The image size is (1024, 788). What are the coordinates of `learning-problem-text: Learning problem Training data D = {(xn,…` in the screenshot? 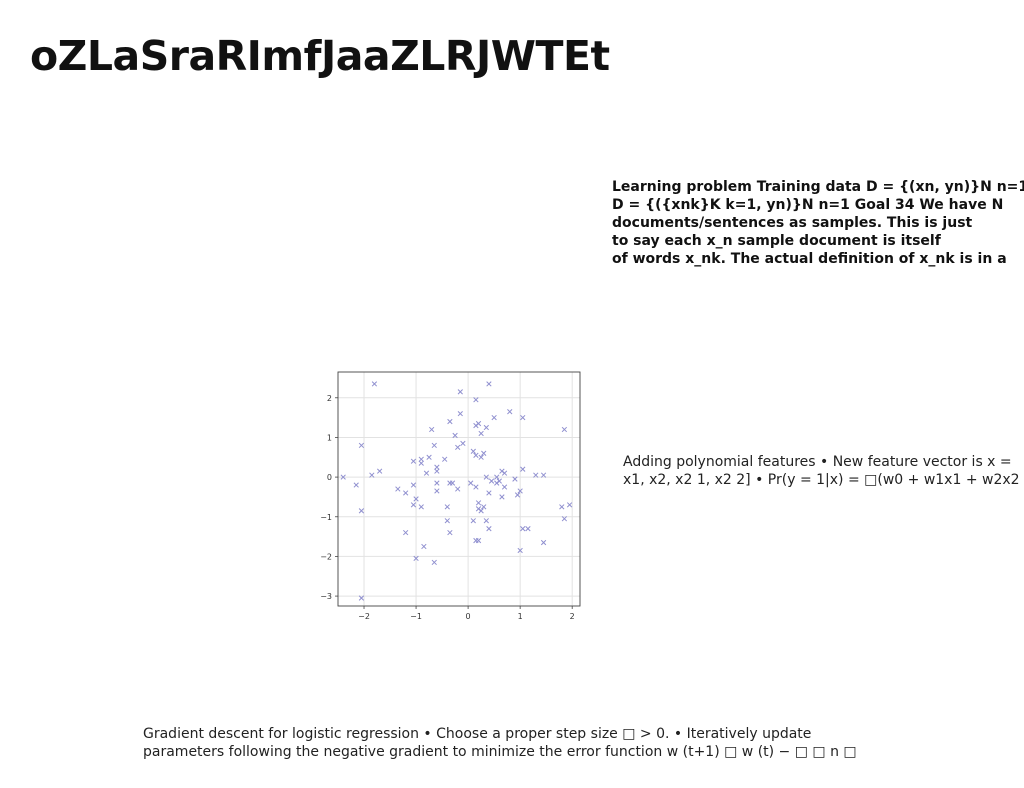 It's located at (818, 223).